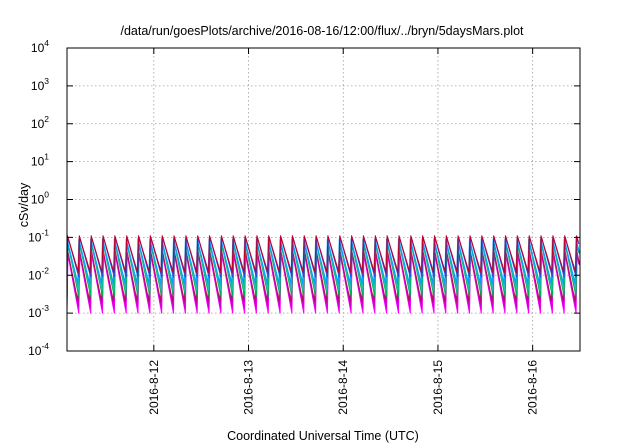  Describe the element at coordinates (38, 235) in the screenshot. I see `y-tick-label: 10⁻¹` at that location.